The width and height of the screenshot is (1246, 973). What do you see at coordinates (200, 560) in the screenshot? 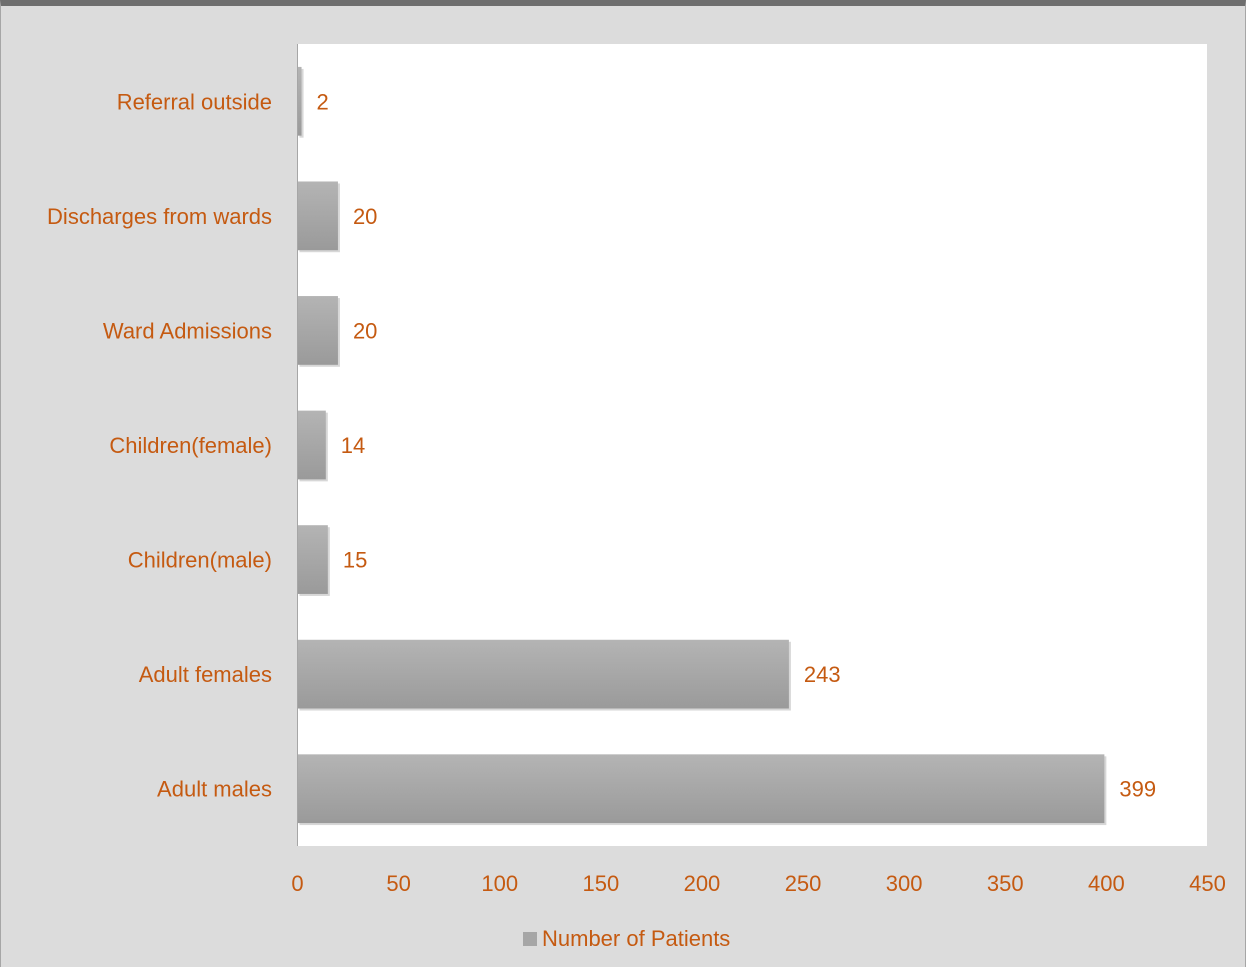
I see `category-label: Children(male)` at bounding box center [200, 560].